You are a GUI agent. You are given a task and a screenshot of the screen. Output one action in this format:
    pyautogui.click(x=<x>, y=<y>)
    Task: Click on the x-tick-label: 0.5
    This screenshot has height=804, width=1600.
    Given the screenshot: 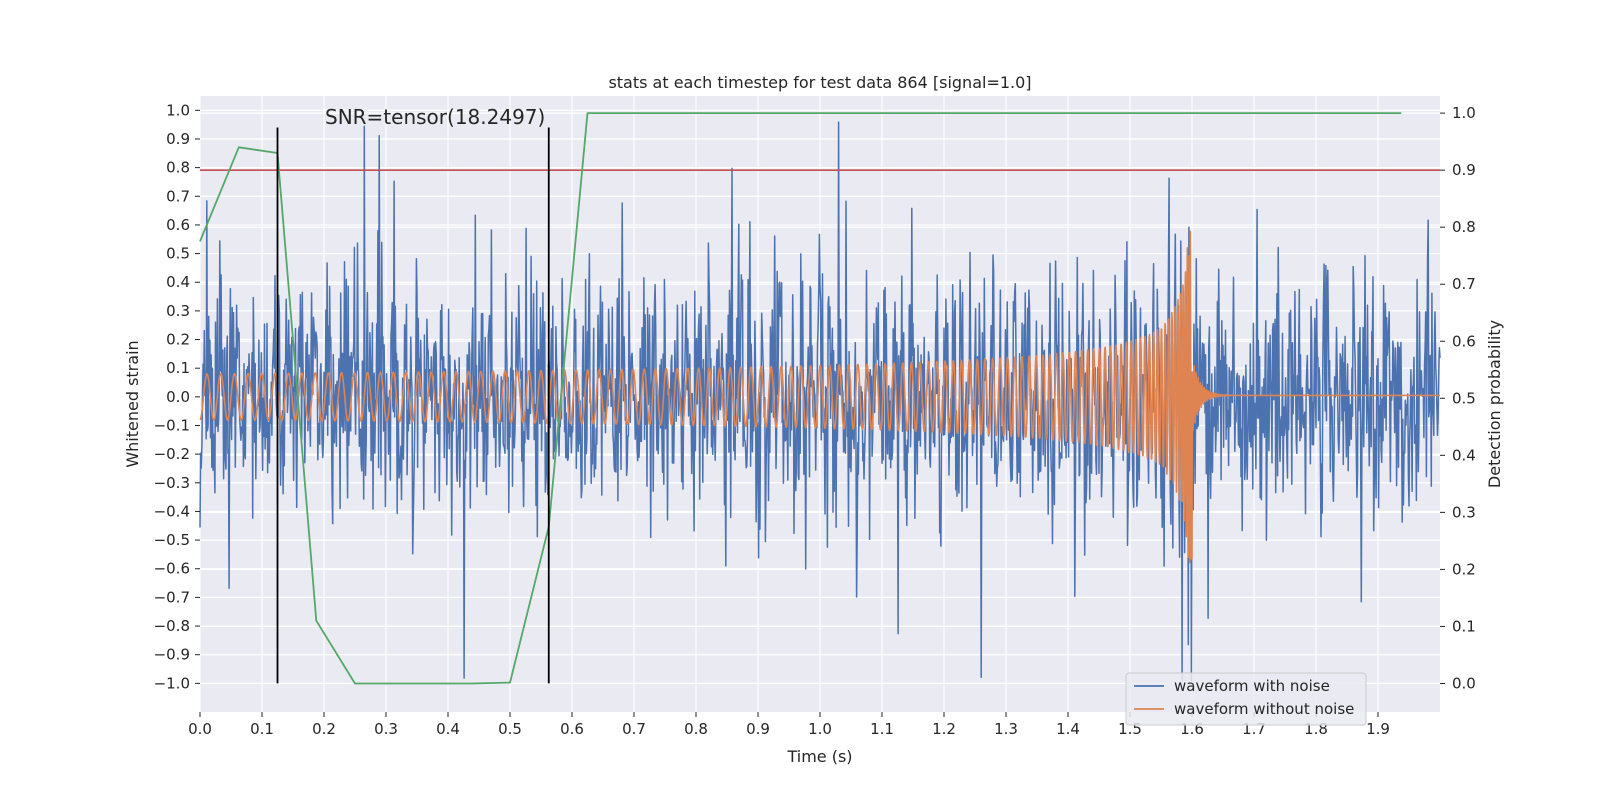 What is the action you would take?
    pyautogui.click(x=510, y=729)
    